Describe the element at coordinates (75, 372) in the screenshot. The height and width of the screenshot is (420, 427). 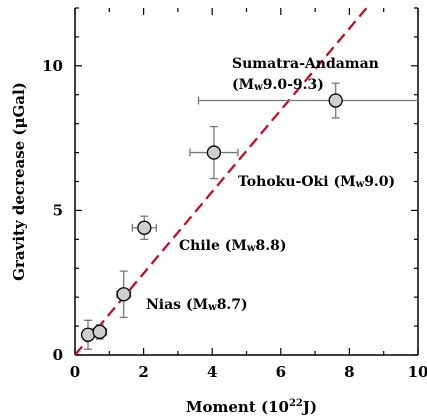
I see `x-tick-label: 0` at that location.